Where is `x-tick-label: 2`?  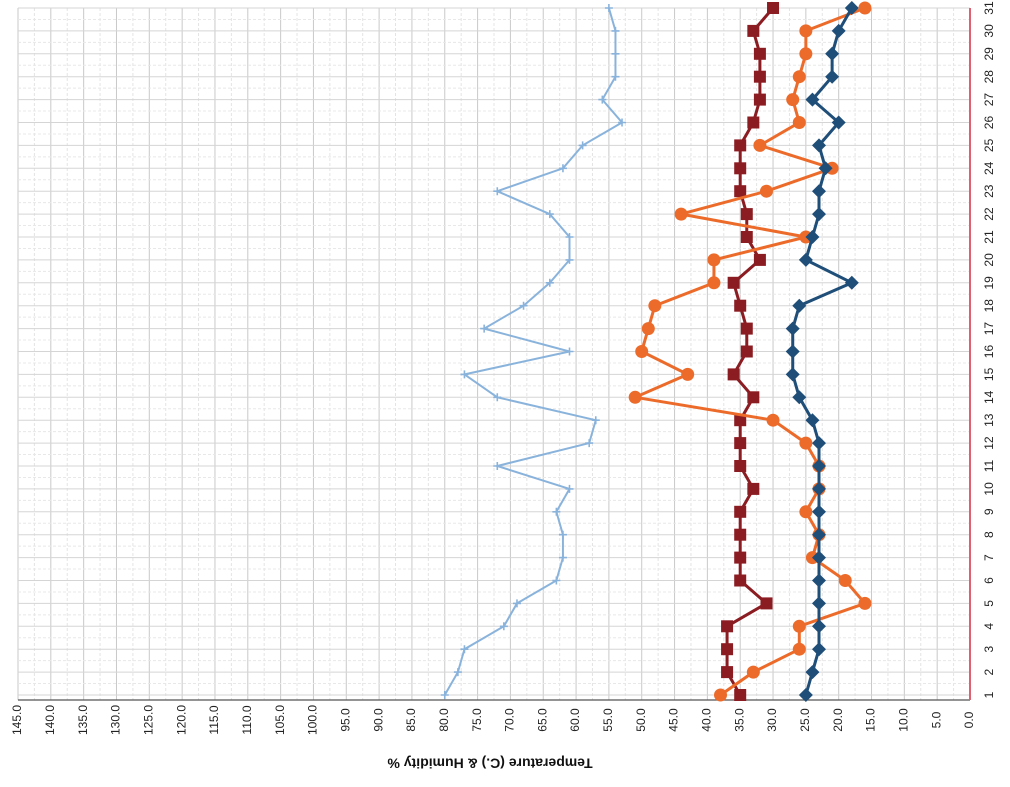
x-tick-label: 2 is located at coordinates (989, 671).